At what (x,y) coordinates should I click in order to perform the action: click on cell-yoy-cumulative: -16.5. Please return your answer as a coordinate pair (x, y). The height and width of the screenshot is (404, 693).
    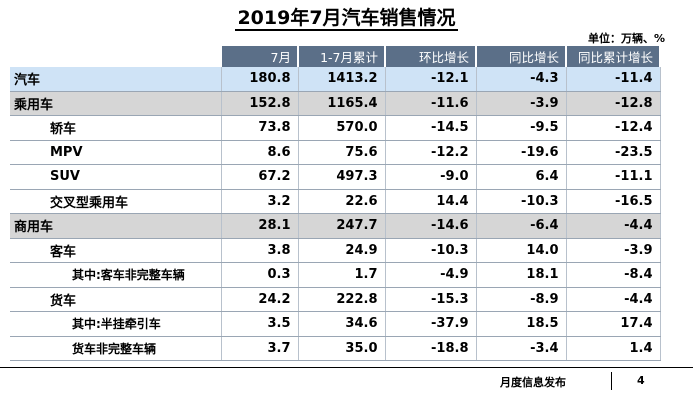
    Looking at the image, I should click on (613, 201).